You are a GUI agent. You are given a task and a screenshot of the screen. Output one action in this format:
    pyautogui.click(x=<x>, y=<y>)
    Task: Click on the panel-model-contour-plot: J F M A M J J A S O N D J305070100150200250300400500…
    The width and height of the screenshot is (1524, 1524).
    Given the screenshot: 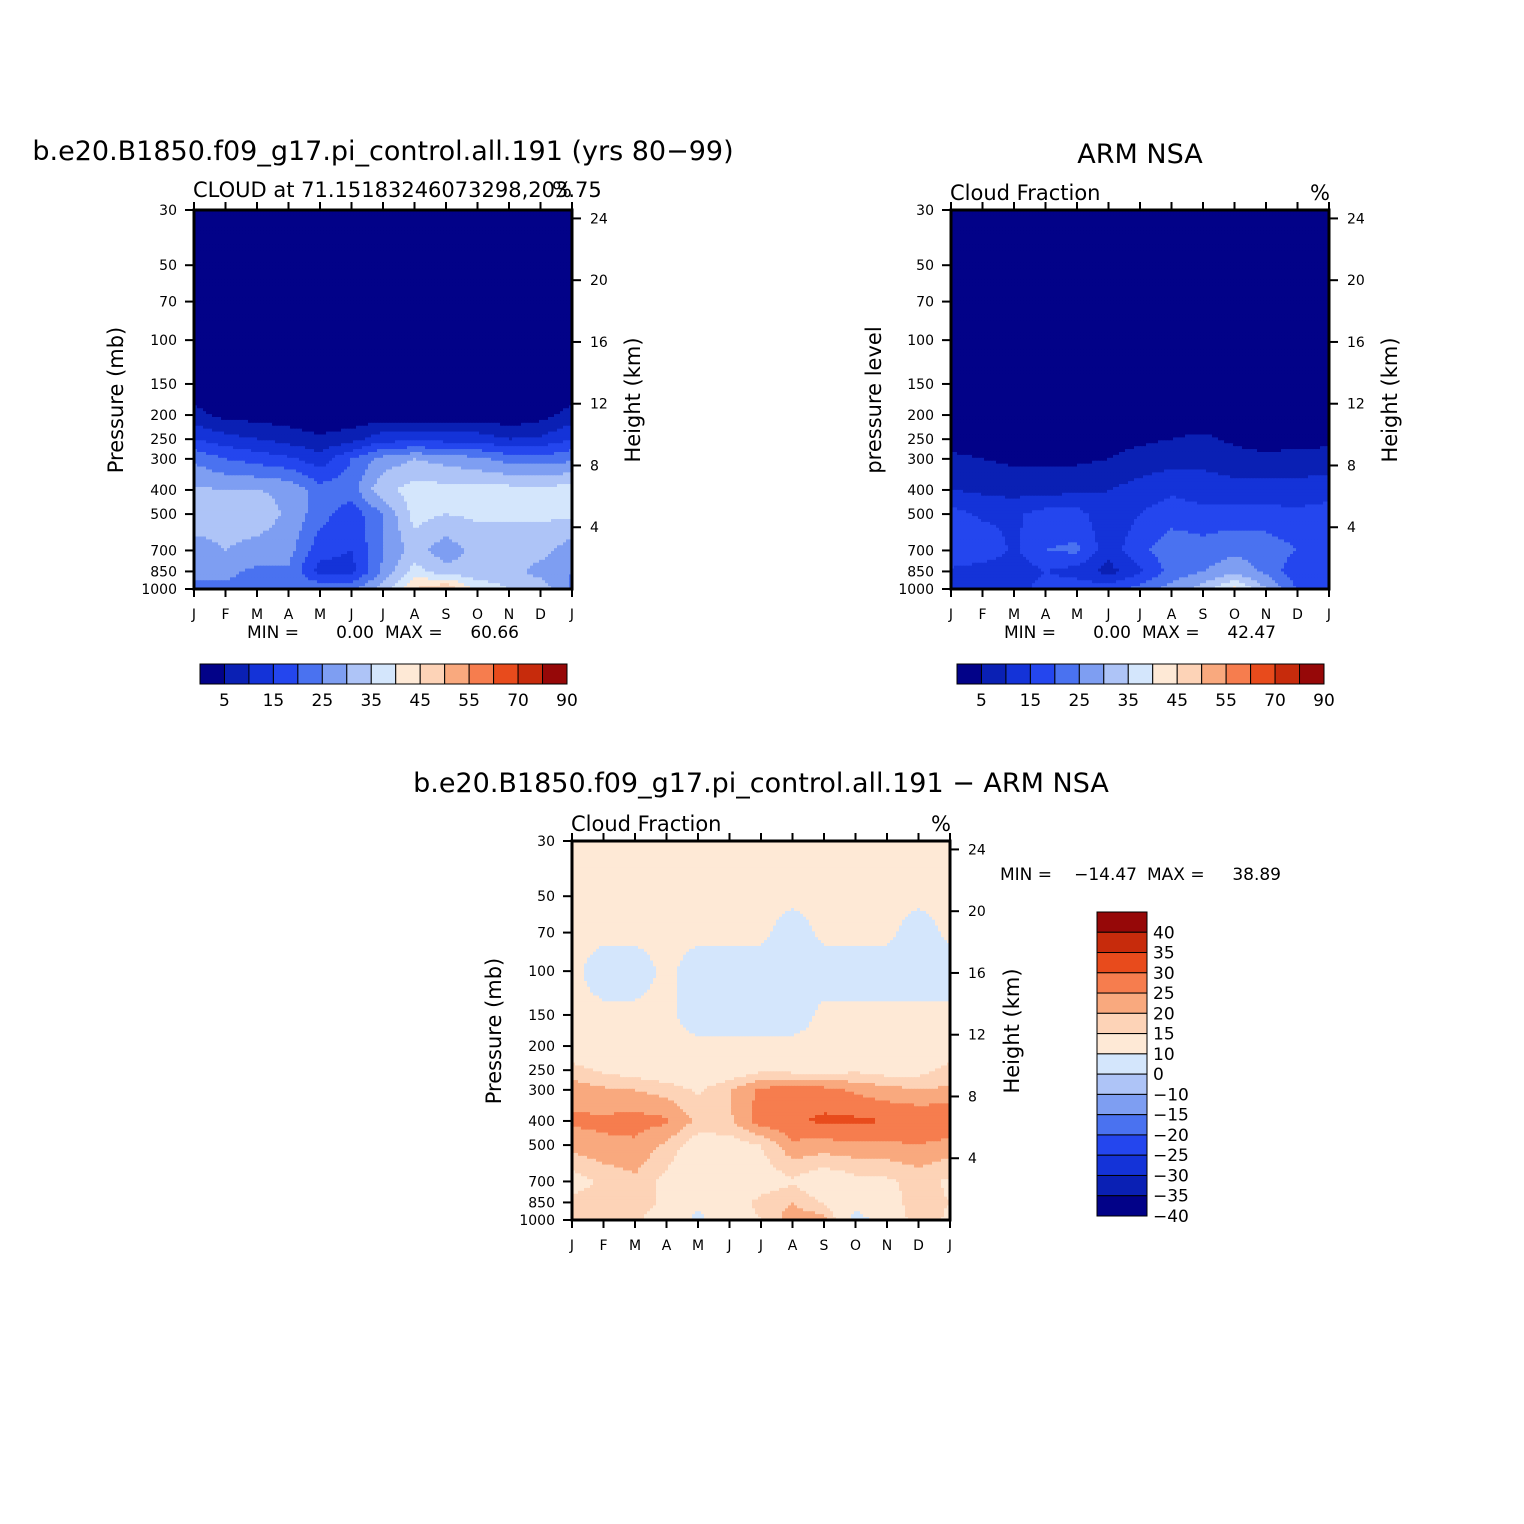 What is the action you would take?
    pyautogui.click(x=374, y=412)
    